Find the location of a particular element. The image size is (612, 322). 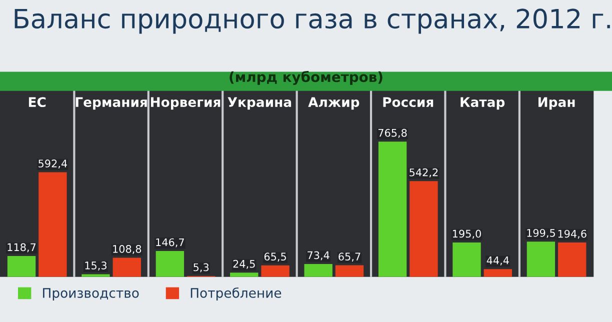

chart-subtitle: (млрд кубометров) is located at coordinates (306, 77).